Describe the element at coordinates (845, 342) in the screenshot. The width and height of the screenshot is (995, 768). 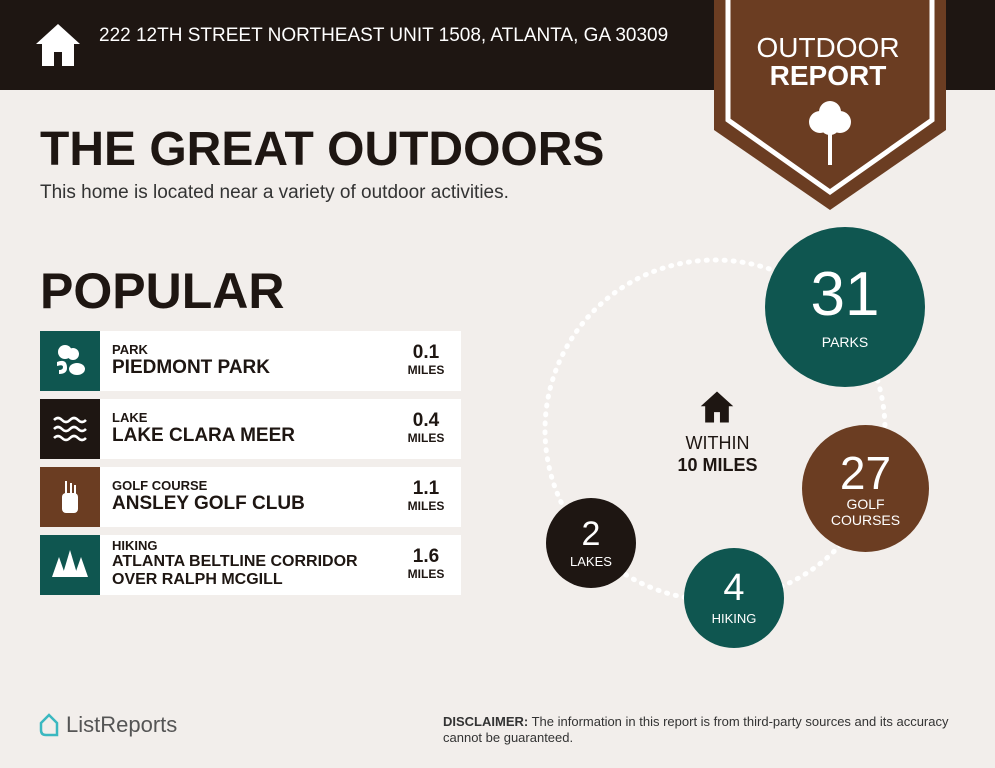
I see `parks-label: PARKS` at that location.